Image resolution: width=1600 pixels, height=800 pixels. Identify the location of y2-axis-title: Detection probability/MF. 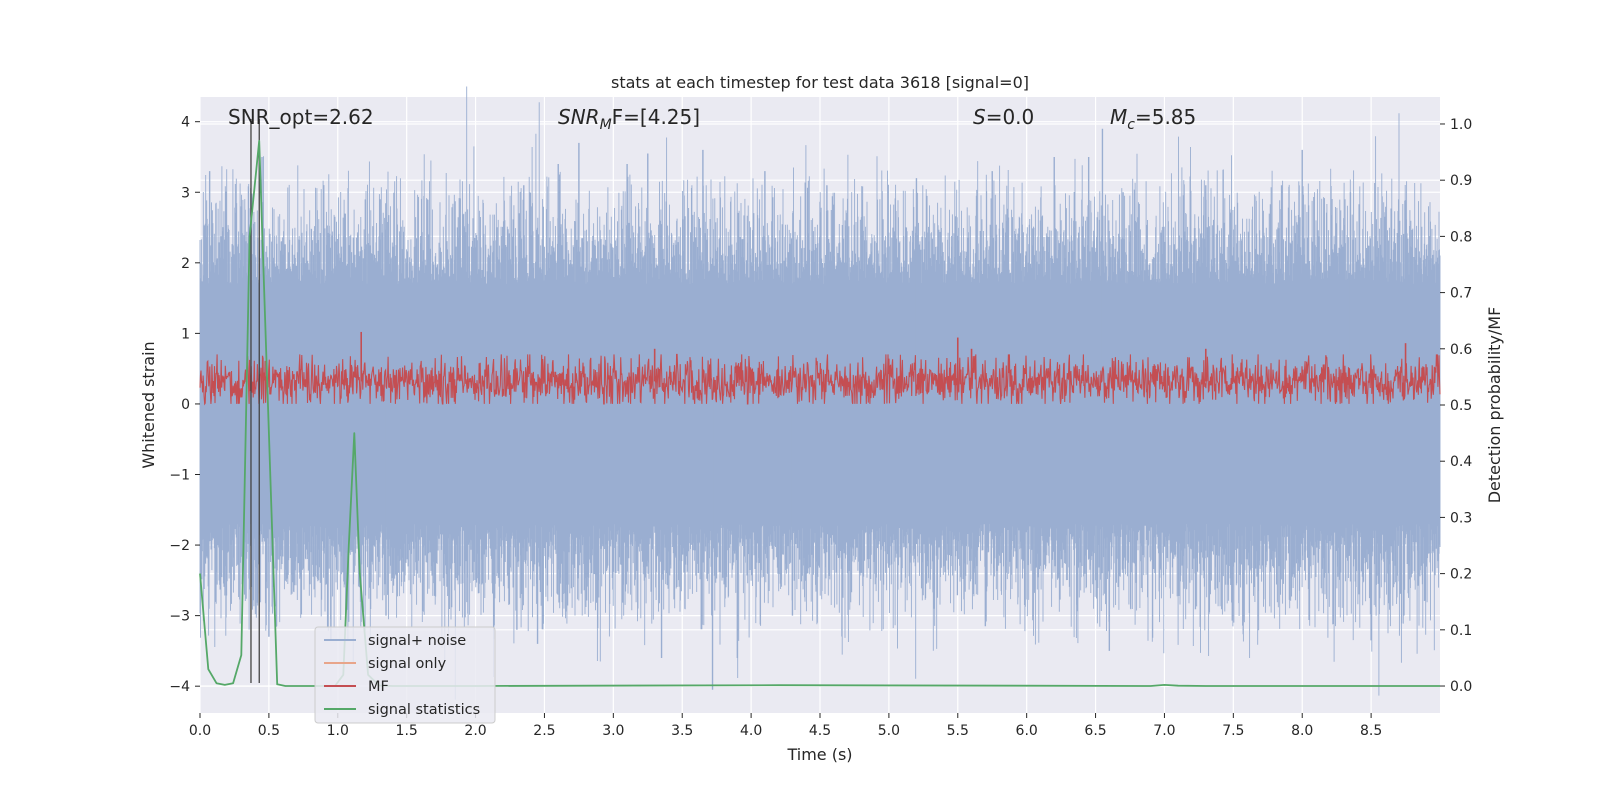
(1494, 405).